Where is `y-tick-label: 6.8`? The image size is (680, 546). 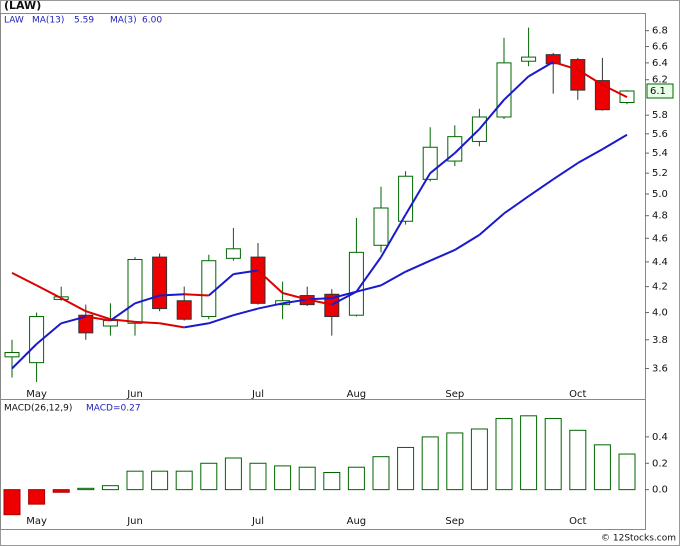 y-tick-label: 6.8 is located at coordinates (660, 31).